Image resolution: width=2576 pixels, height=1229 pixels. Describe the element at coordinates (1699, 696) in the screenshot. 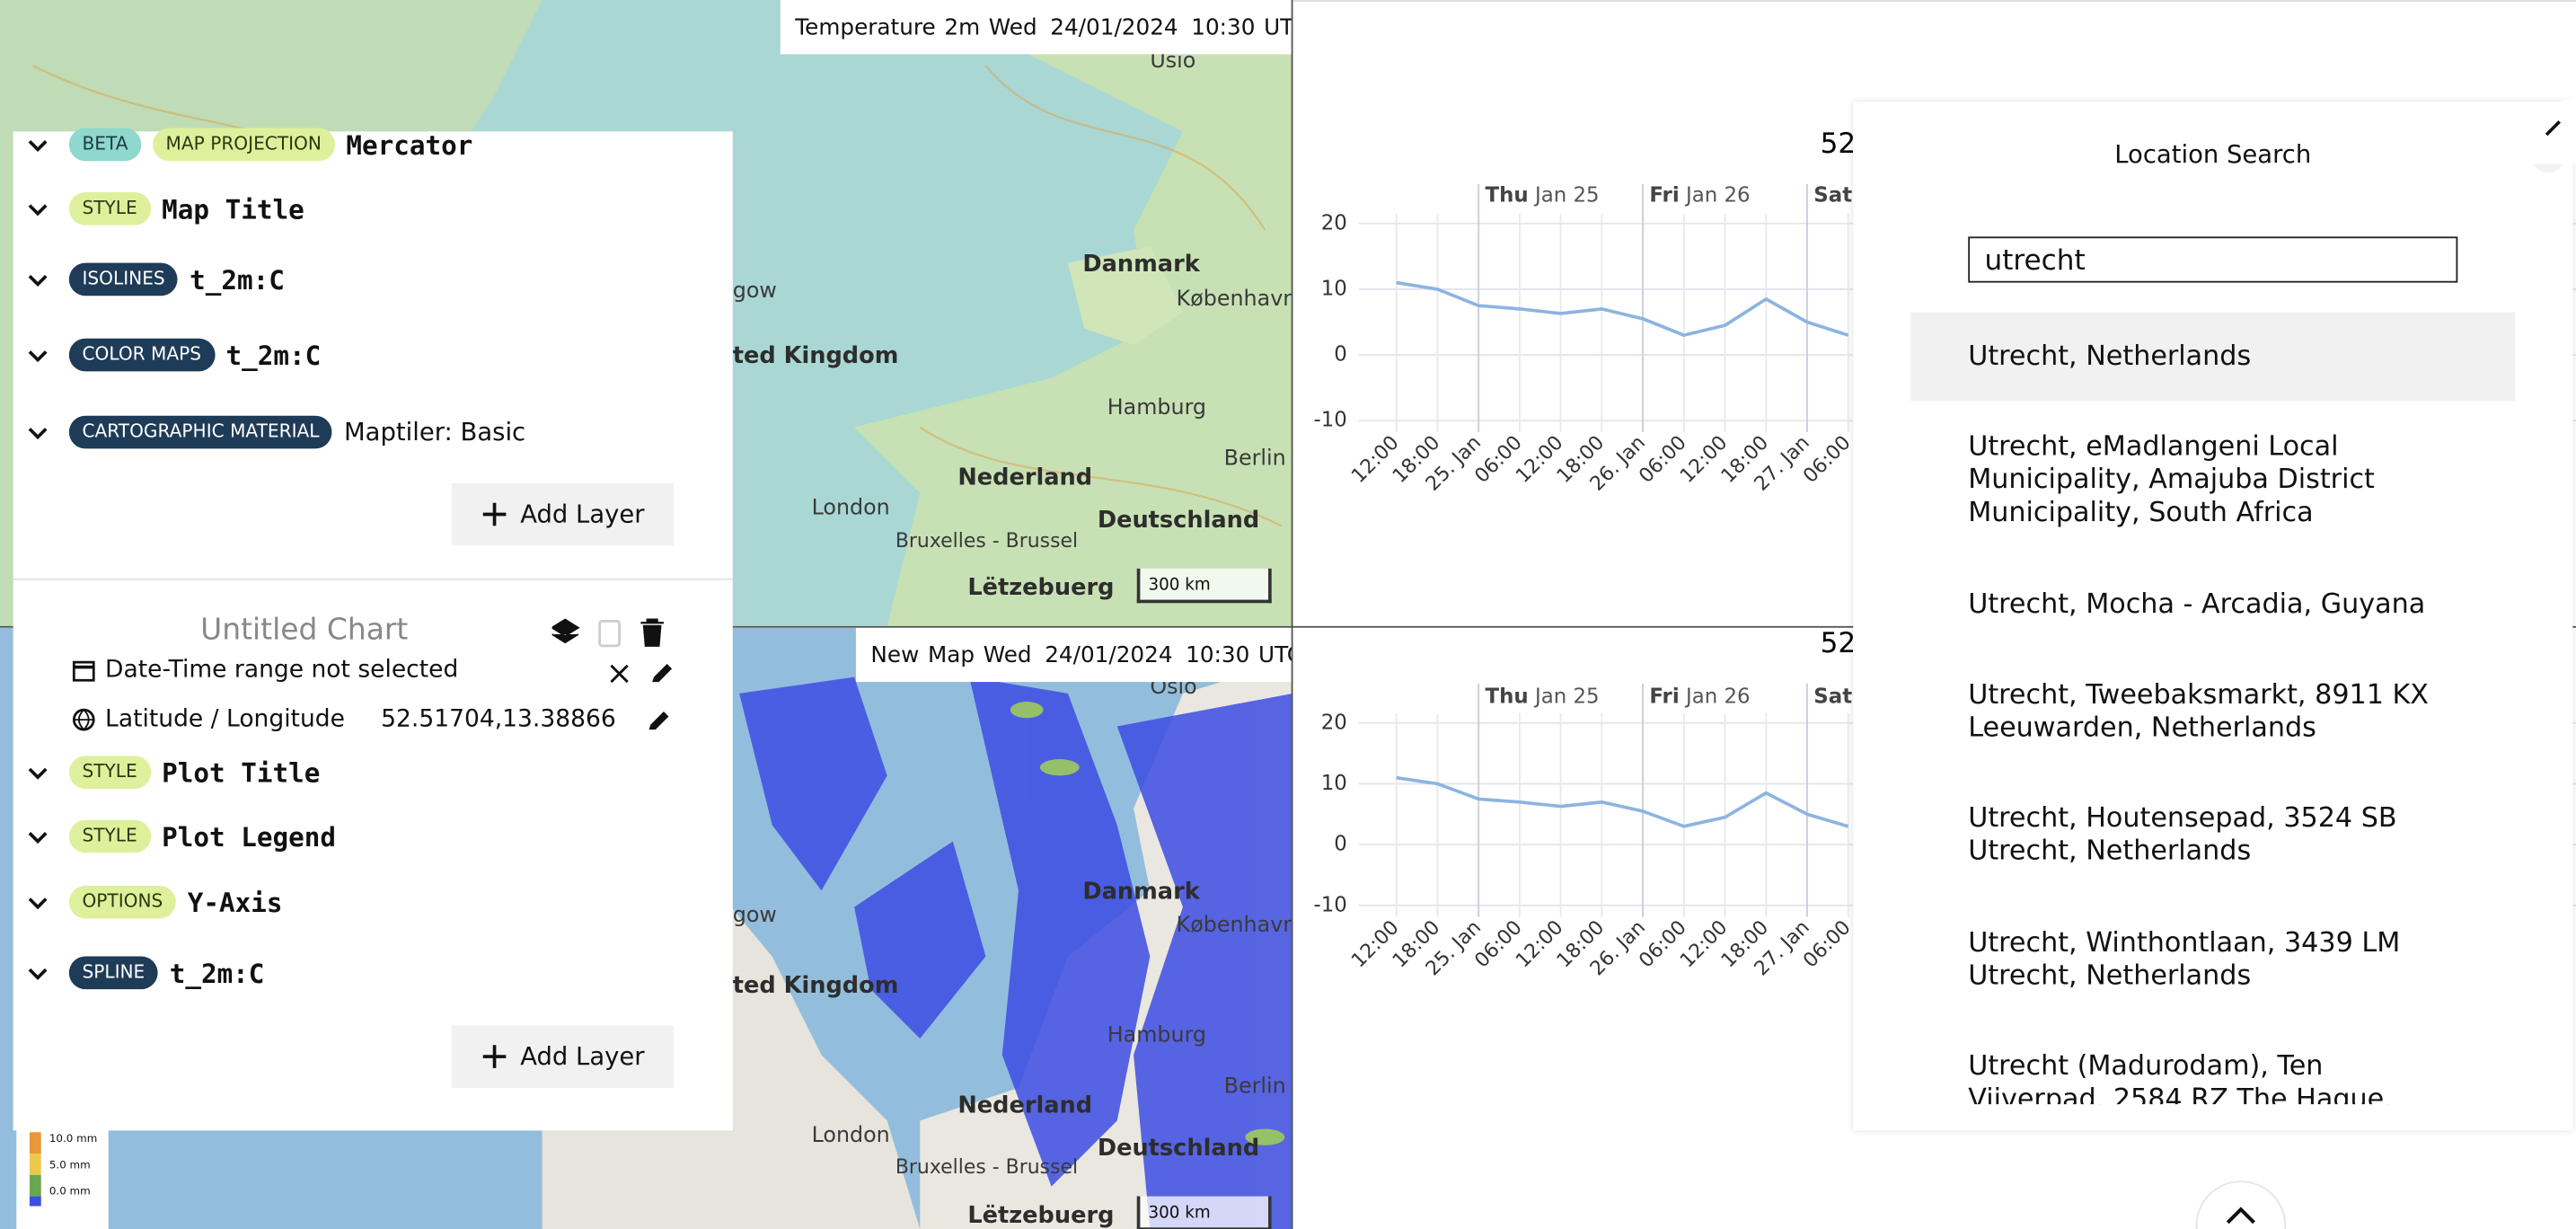

I see `day-label: Fri Jan 26` at that location.